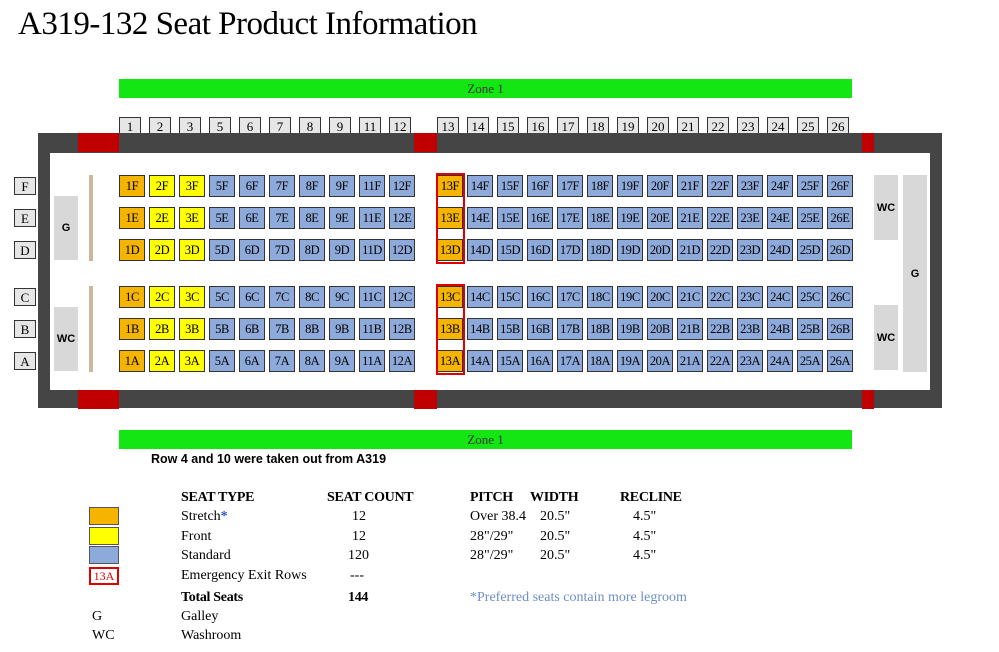 This screenshot has height=652, width=999. Describe the element at coordinates (222, 361) in the screenshot. I see `seat-5a: 5A` at that location.